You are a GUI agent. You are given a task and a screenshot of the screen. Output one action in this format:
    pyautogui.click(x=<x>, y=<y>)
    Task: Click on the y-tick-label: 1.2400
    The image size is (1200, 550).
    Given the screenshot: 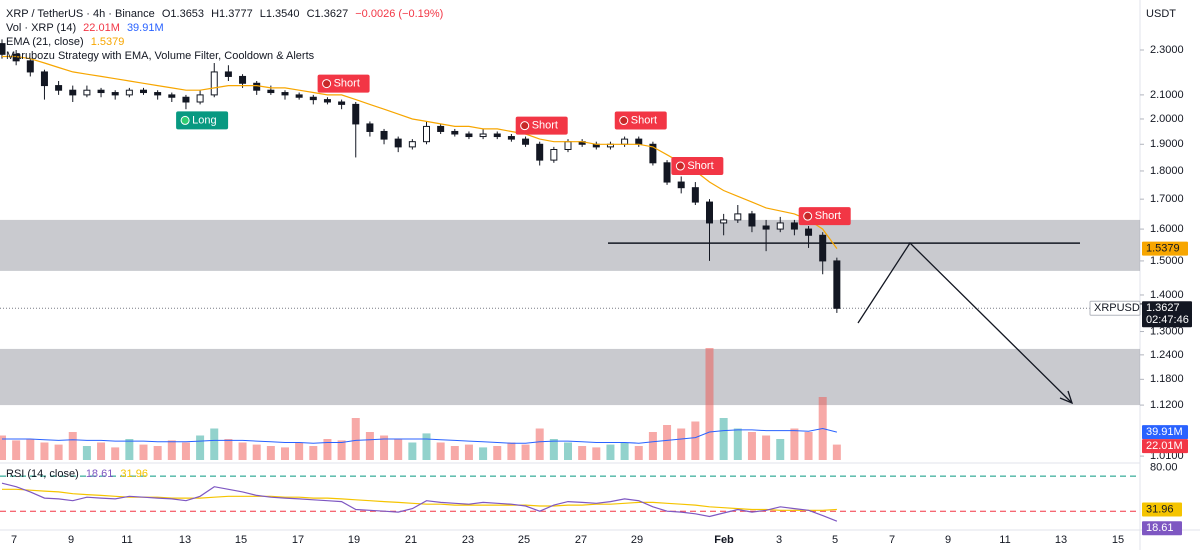 What is the action you would take?
    pyautogui.click(x=1167, y=355)
    